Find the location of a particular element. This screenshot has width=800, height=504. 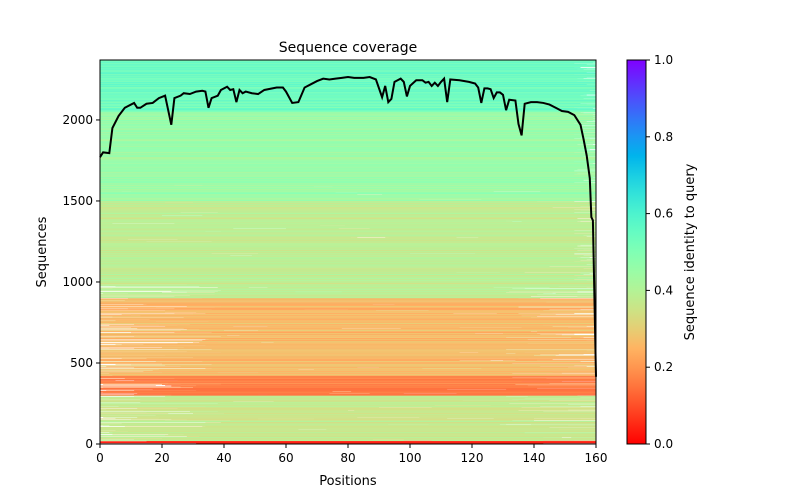

y-tick-label: 0 is located at coordinates (89, 444).